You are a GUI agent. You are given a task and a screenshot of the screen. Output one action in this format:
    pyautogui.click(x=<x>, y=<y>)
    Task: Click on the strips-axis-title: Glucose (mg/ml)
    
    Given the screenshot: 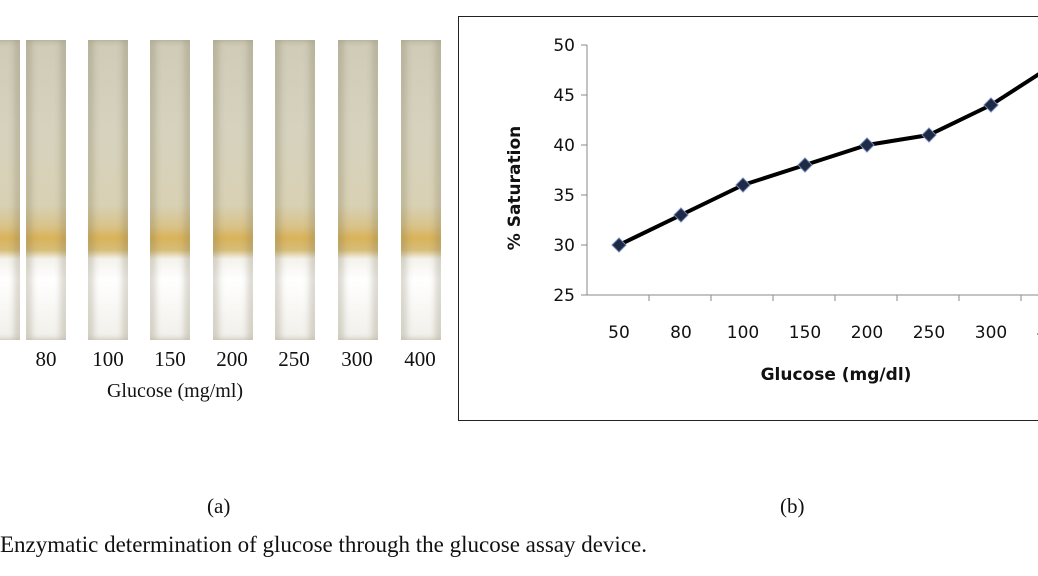 What is the action you would take?
    pyautogui.click(x=175, y=391)
    